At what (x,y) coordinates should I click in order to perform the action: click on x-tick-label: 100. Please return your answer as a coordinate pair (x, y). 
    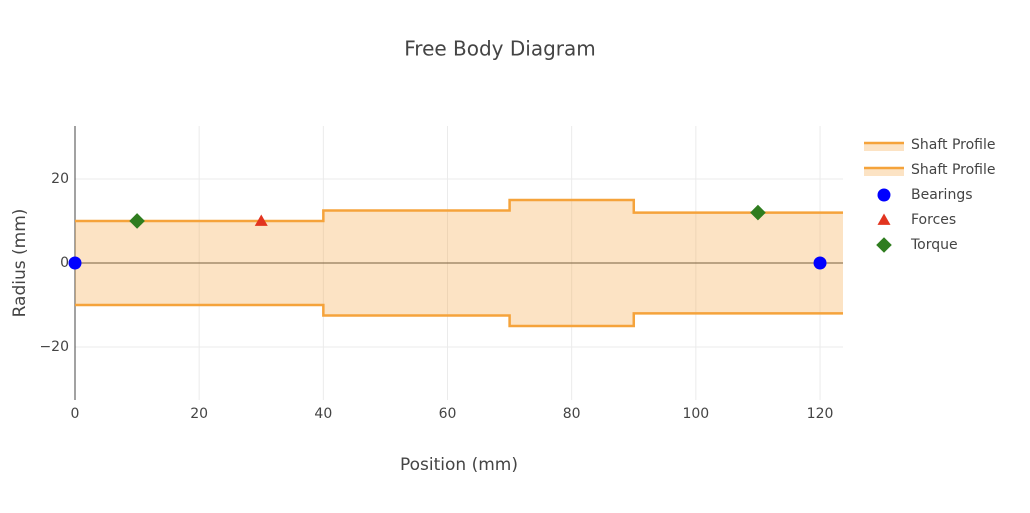
    Looking at the image, I should click on (695, 414).